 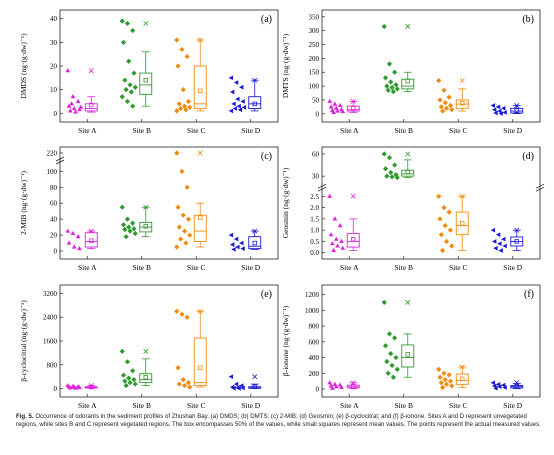 I want to click on y-tick-label: 2.5, so click(x=314, y=197).